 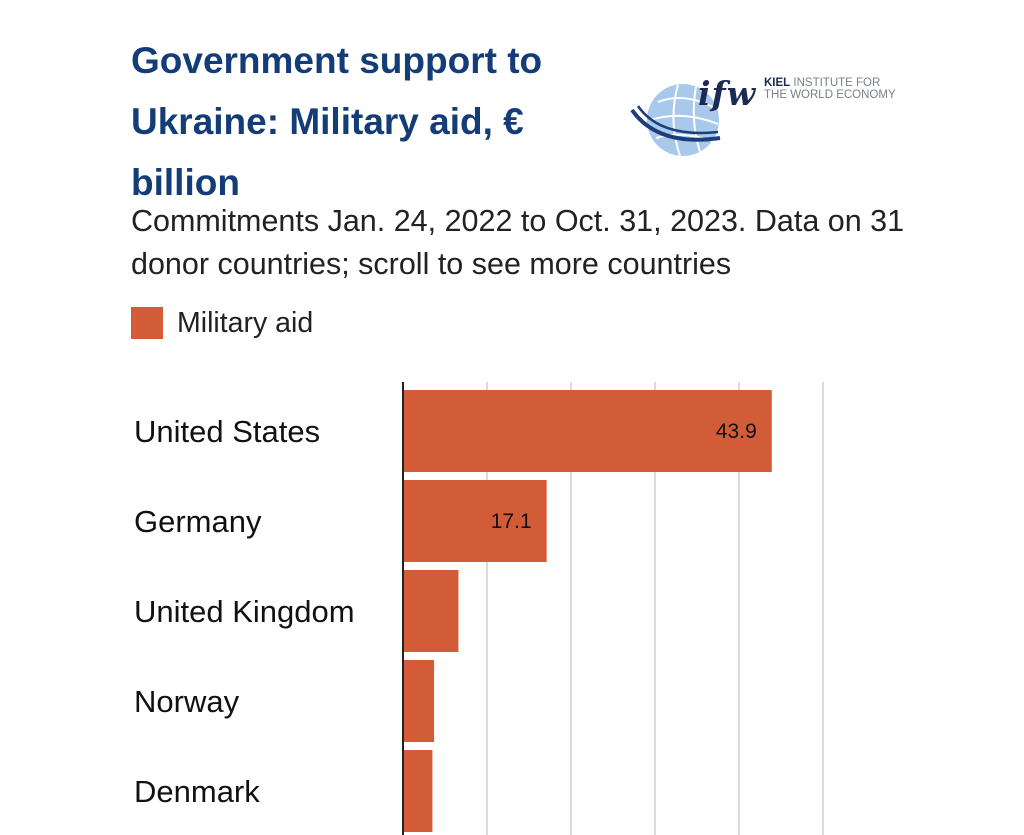 What do you see at coordinates (147, 323) in the screenshot?
I see `legend-swatch` at bounding box center [147, 323].